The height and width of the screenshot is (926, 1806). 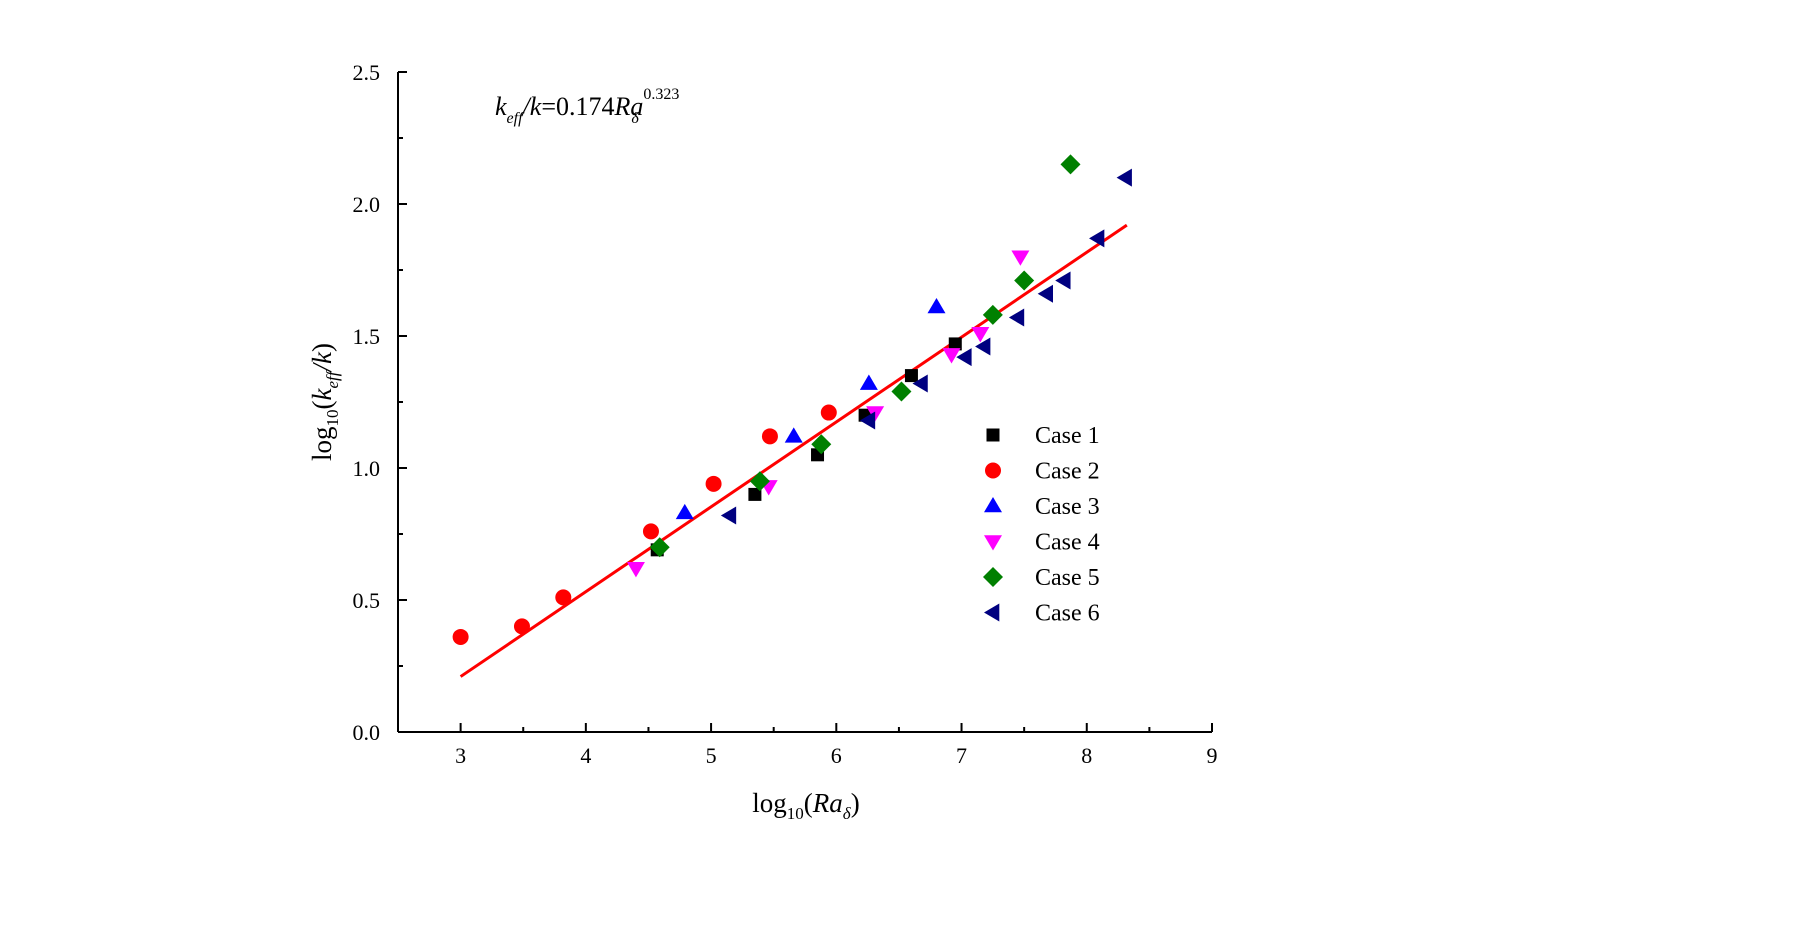 I want to click on eq-ra: Ra, so click(x=628, y=106).